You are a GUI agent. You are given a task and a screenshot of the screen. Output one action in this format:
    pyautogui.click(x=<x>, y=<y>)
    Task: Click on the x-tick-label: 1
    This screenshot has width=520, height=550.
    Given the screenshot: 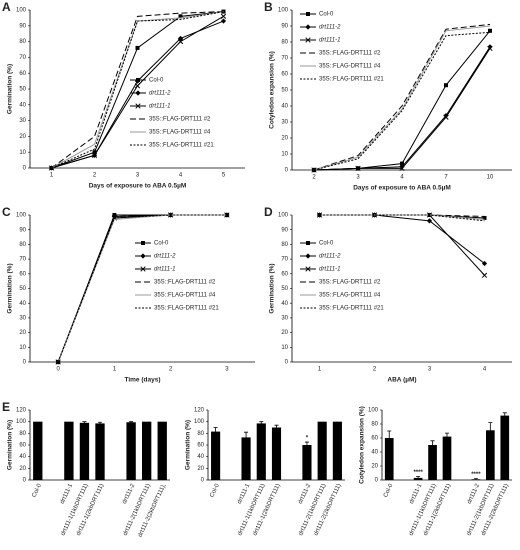 What is the action you would take?
    pyautogui.click(x=52, y=176)
    